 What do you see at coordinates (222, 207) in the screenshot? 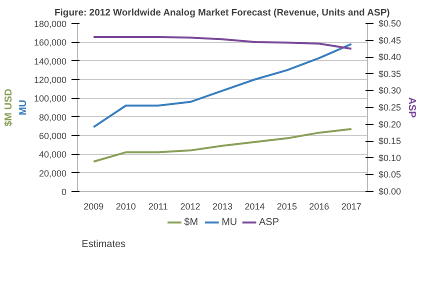
I see `x-tick-label: 2013` at bounding box center [222, 207].